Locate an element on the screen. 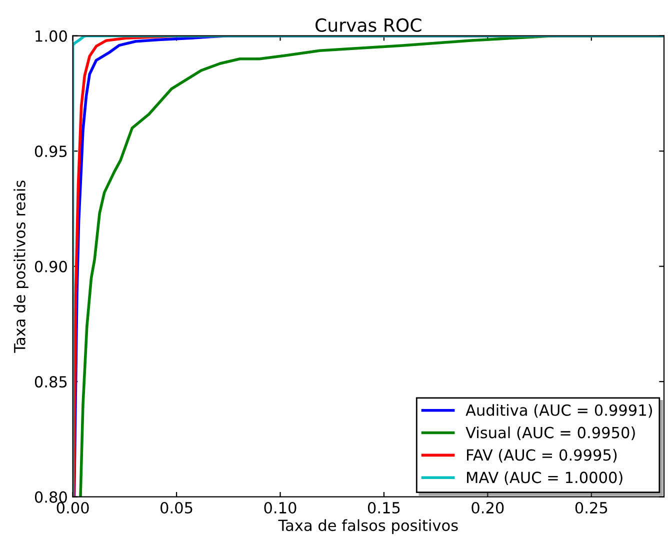 The image size is (668, 543). y-tick-label: 0.90 is located at coordinates (50, 266).